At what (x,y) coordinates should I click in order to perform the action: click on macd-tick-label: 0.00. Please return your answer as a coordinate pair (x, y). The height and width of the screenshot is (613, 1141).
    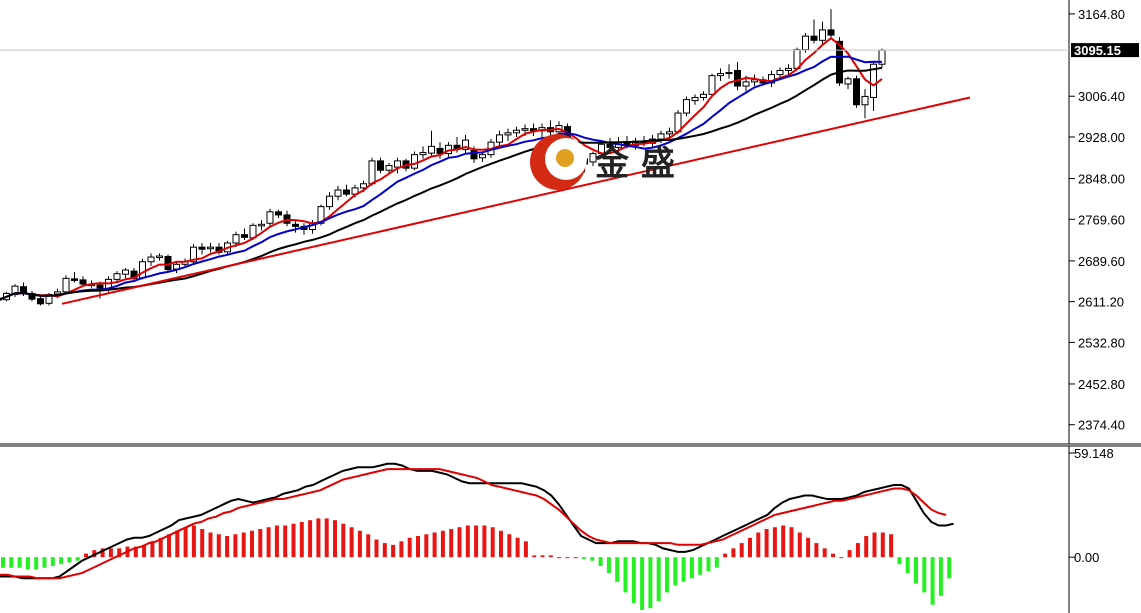
    Looking at the image, I should click on (1086, 557).